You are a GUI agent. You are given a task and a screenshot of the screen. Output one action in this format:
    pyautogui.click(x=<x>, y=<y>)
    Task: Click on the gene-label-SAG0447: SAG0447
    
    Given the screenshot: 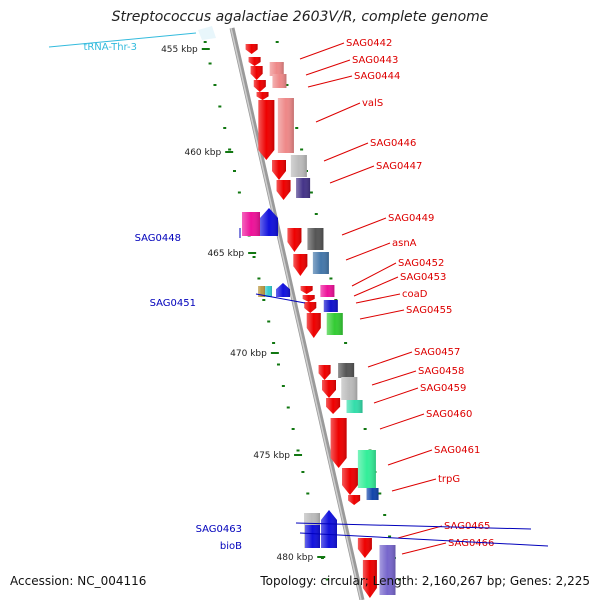 What is the action you would take?
    pyautogui.click(x=399, y=166)
    